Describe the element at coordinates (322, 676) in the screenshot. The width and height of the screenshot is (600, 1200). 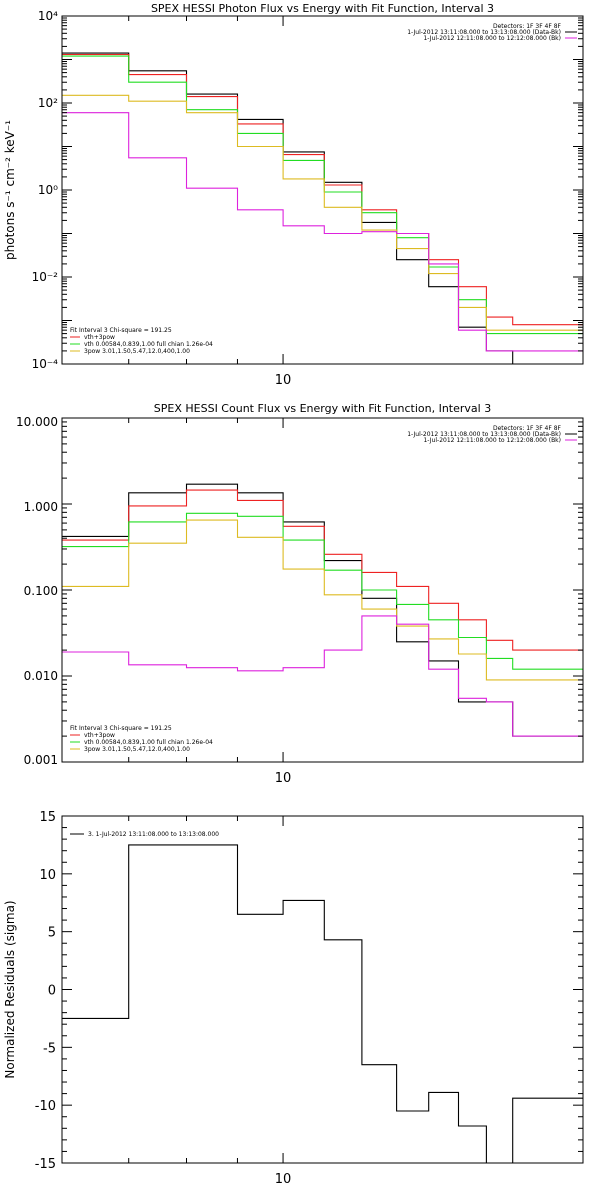
I see `series-5-line` at that location.